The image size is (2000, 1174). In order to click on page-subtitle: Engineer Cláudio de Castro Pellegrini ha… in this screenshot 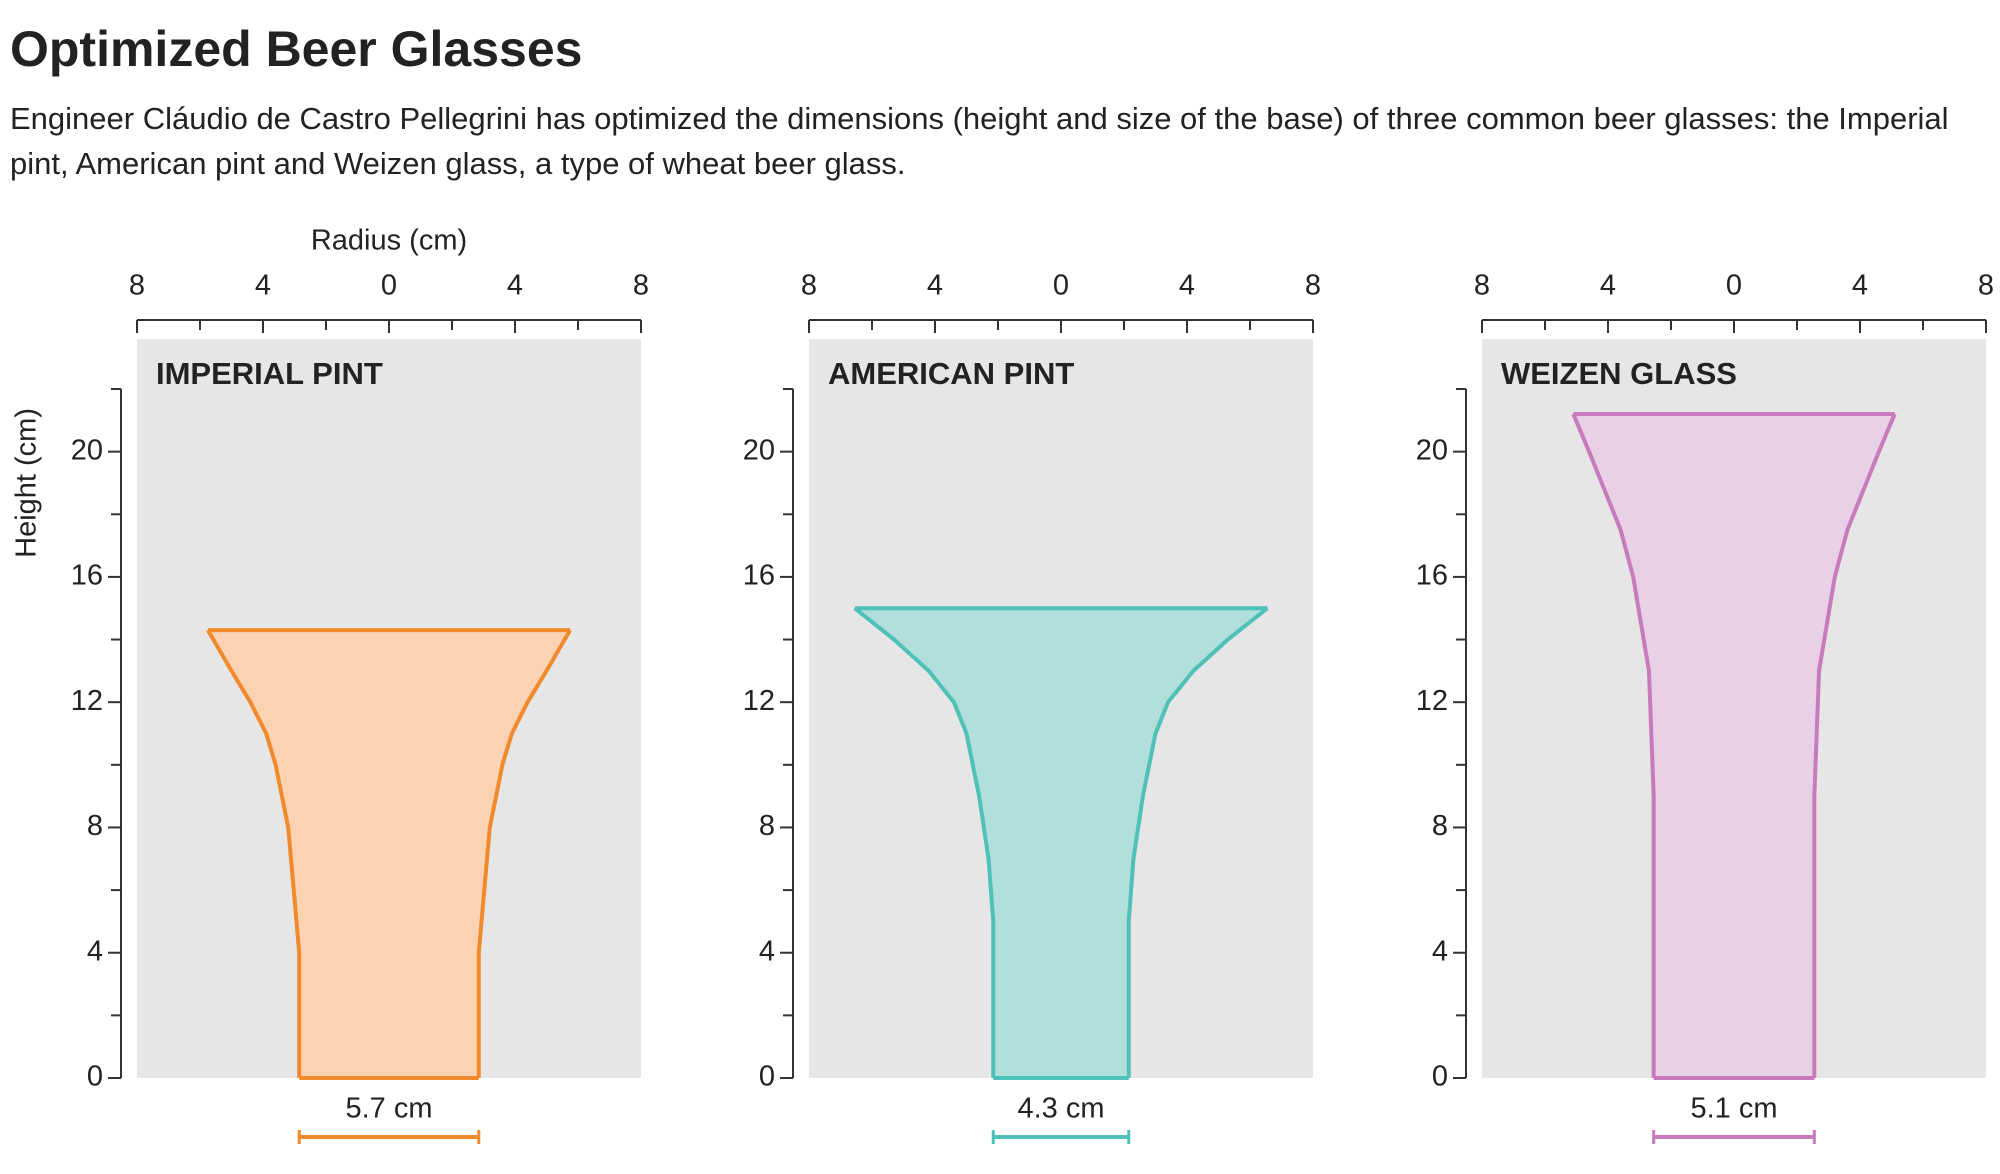, I will do `click(979, 141)`.